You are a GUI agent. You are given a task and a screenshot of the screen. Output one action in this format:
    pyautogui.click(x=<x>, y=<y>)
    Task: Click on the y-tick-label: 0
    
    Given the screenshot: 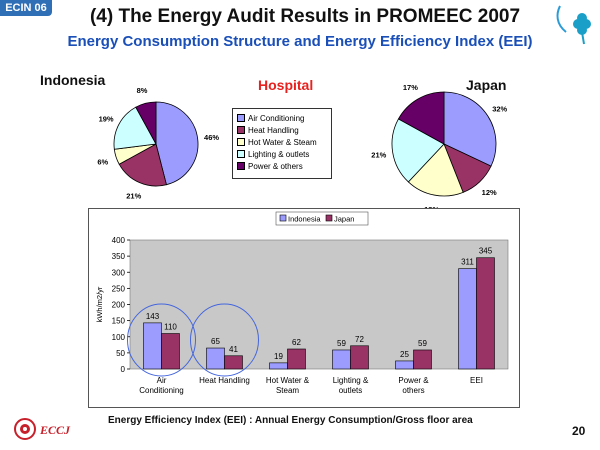 What is the action you would take?
    pyautogui.click(x=123, y=369)
    